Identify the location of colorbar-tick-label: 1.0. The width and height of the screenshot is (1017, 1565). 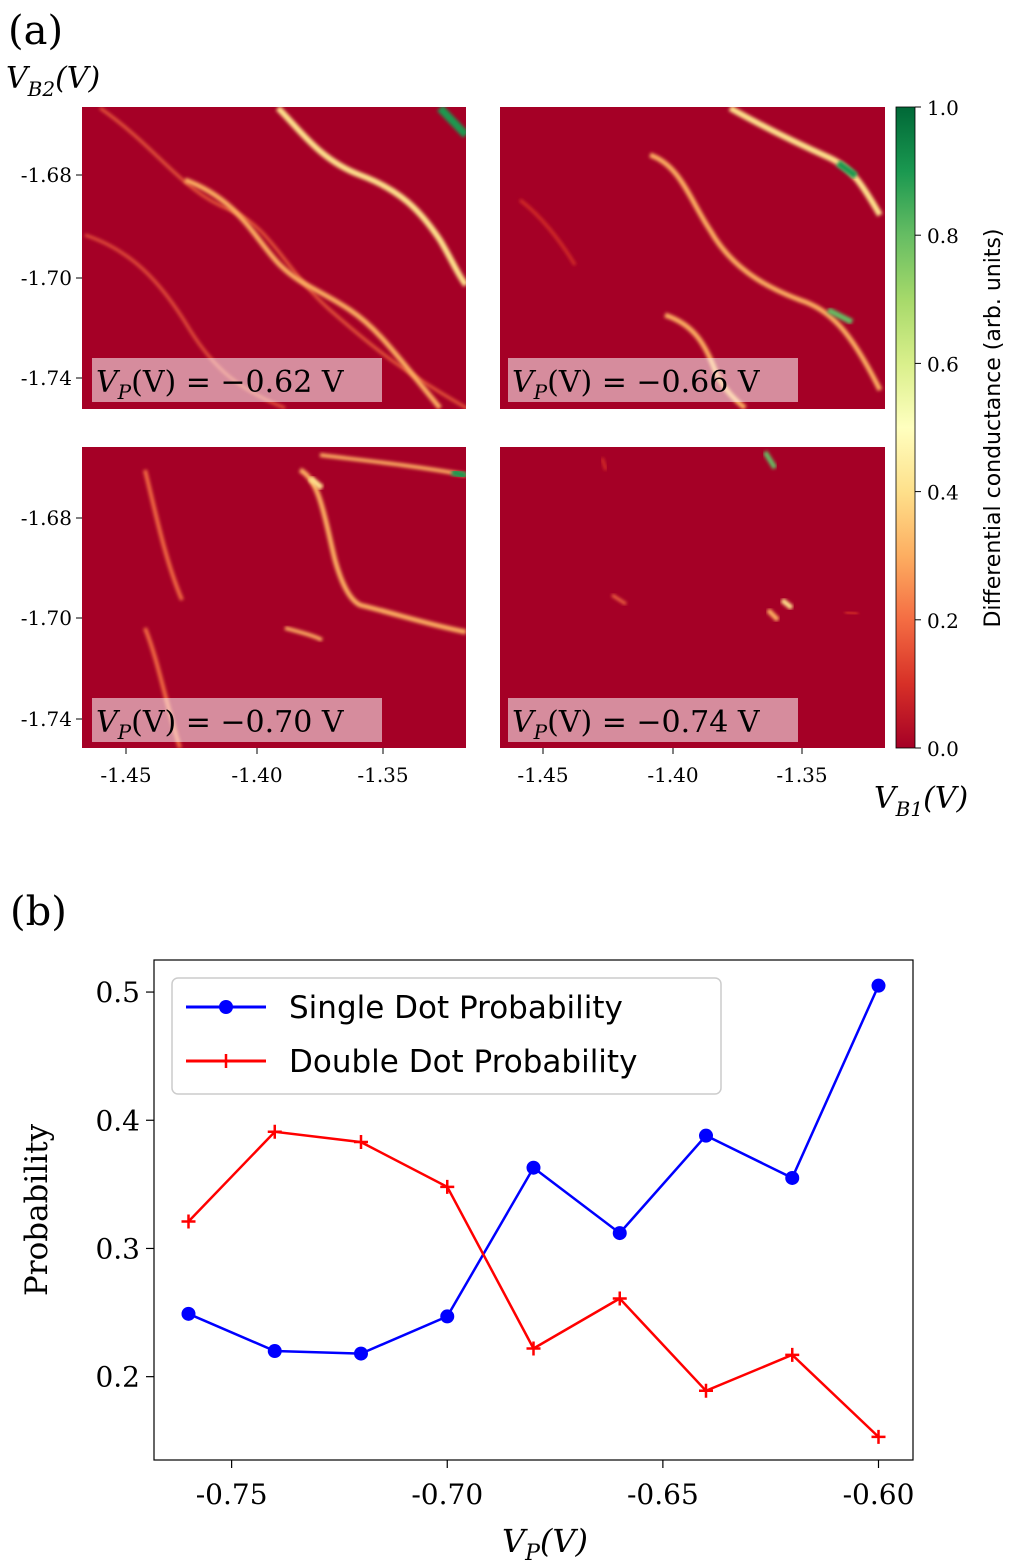
(943, 108).